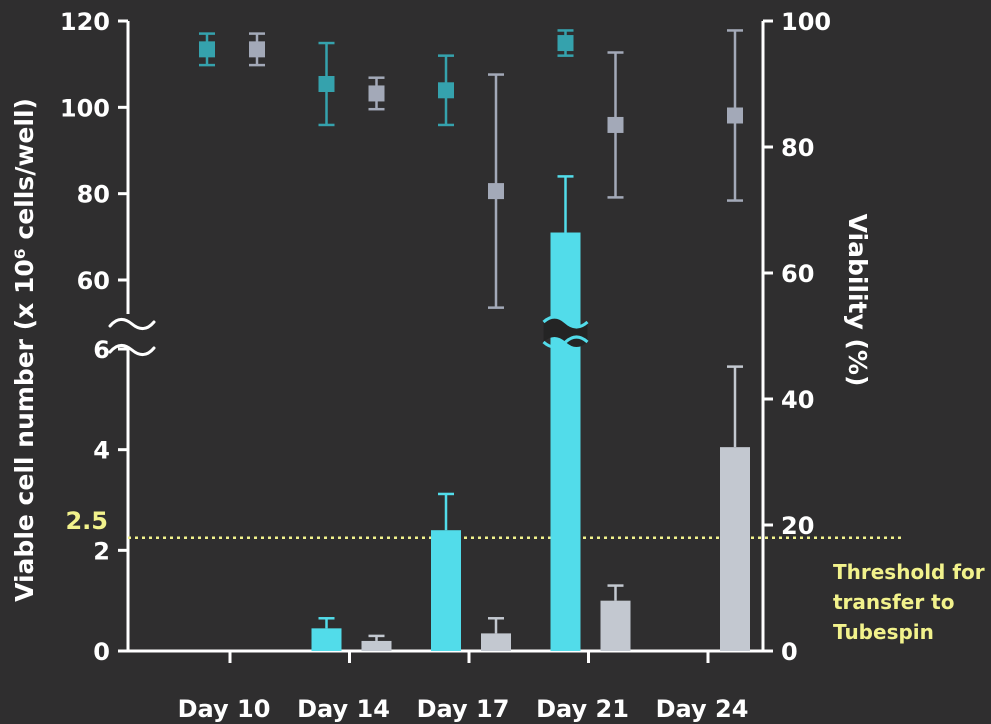  I want to click on right-axis-title: Viability (%), so click(857, 300).